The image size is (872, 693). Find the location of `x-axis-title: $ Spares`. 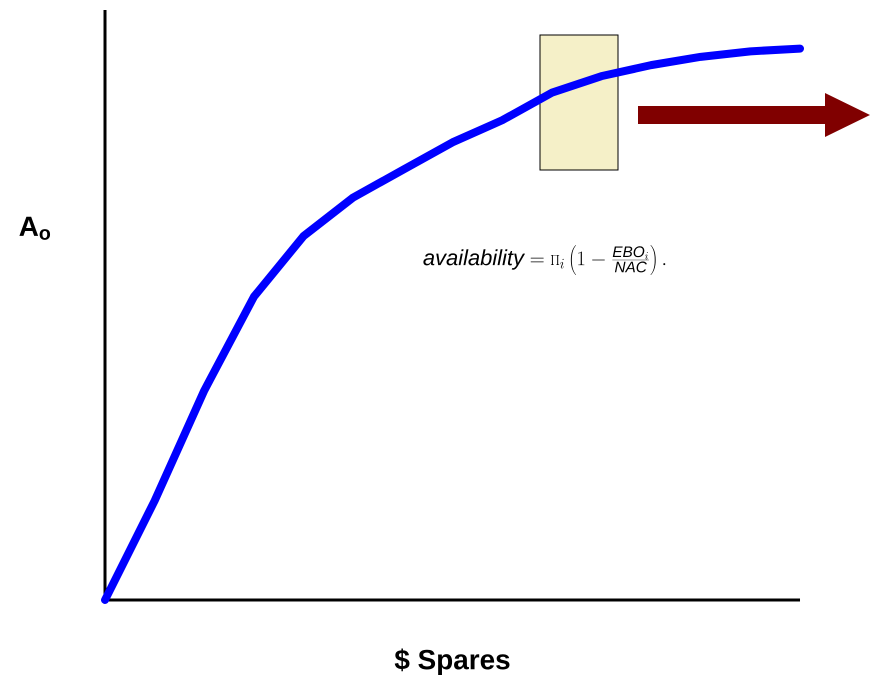

x-axis-title: $ Spares is located at coordinates (452, 661).